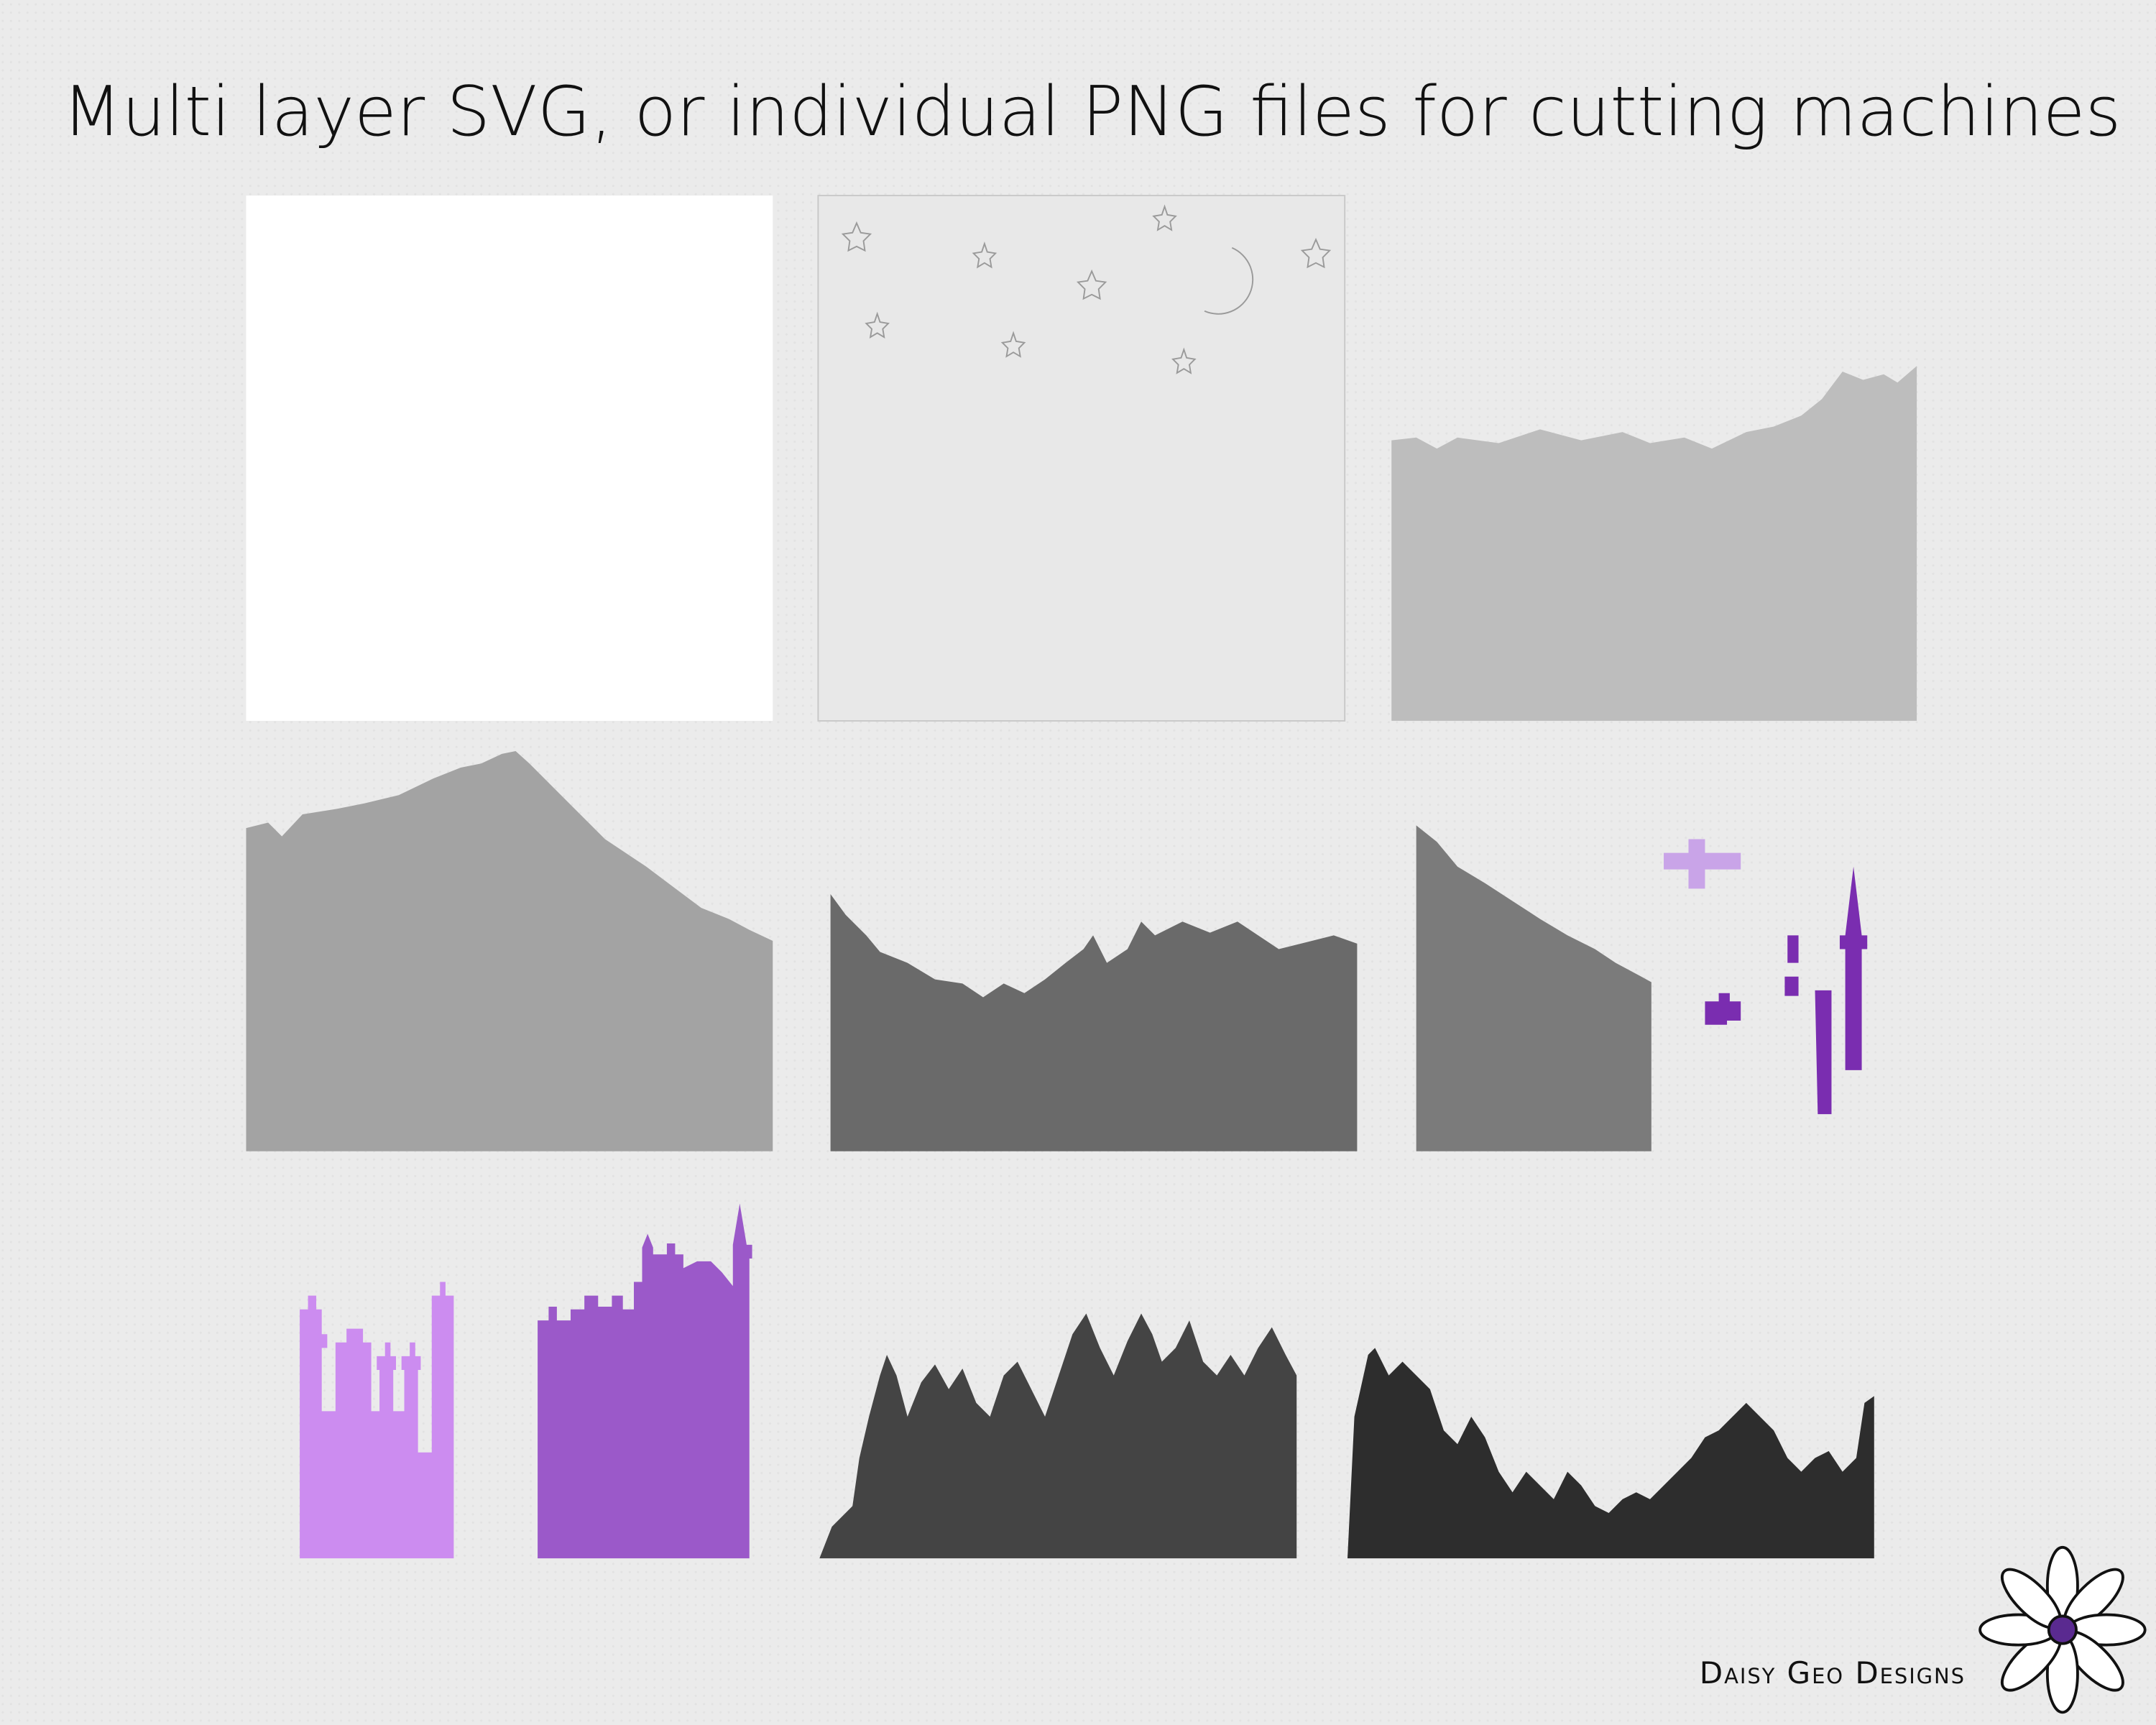 This screenshot has width=2156, height=1725. What do you see at coordinates (2062, 1629) in the screenshot?
I see `daisy-logo` at bounding box center [2062, 1629].